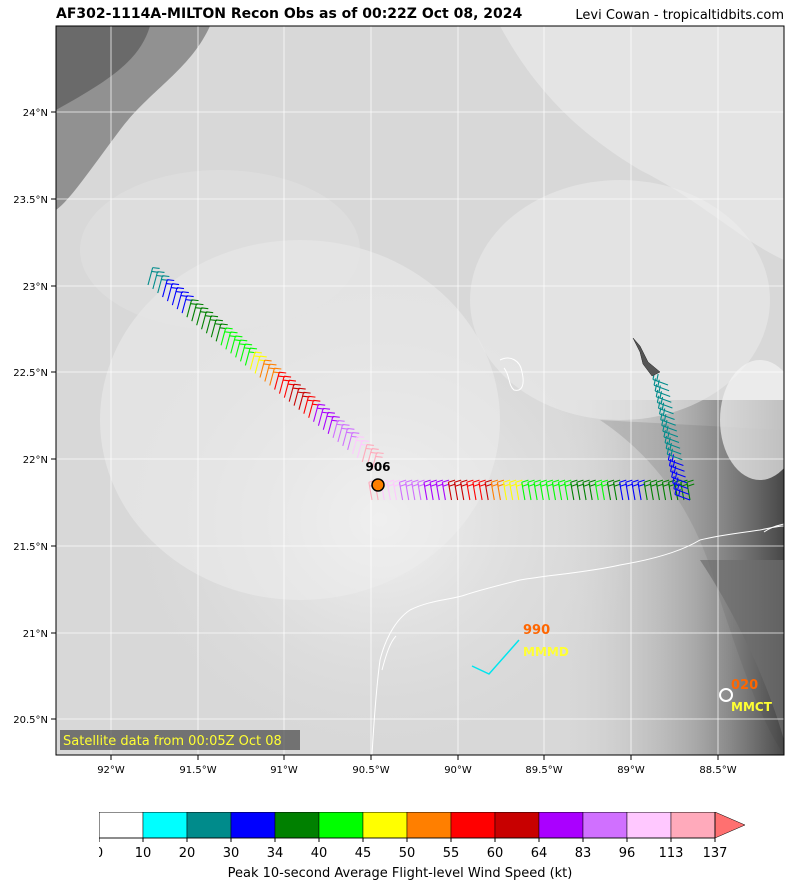 This screenshot has height=888, width=800. What do you see at coordinates (631, 770) in the screenshot?
I see `lon-tick-label: 89°W` at bounding box center [631, 770].